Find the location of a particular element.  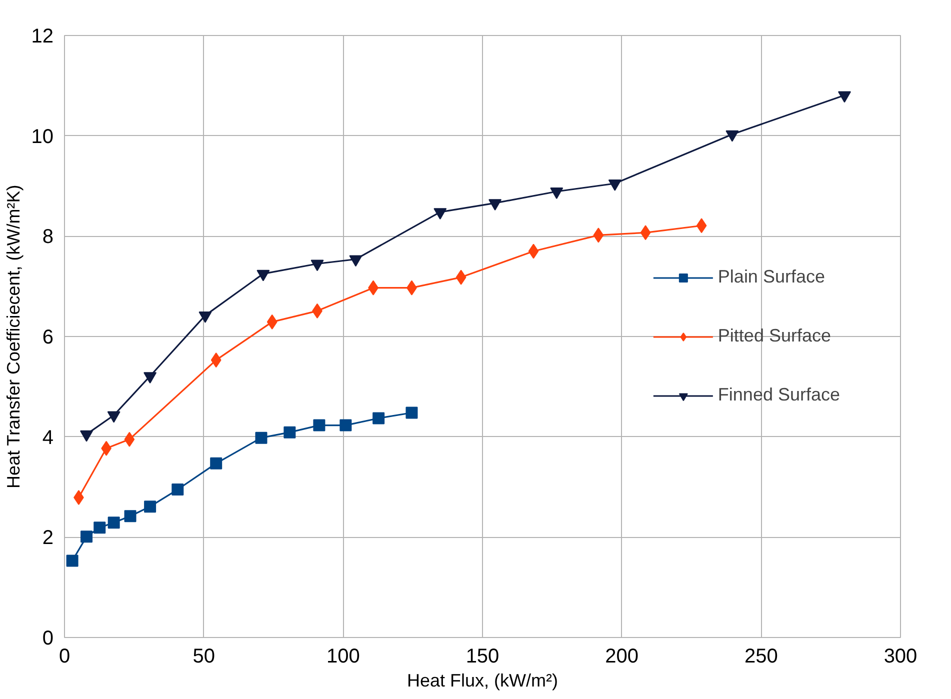

y-tick-label: 4 is located at coordinates (48, 437).